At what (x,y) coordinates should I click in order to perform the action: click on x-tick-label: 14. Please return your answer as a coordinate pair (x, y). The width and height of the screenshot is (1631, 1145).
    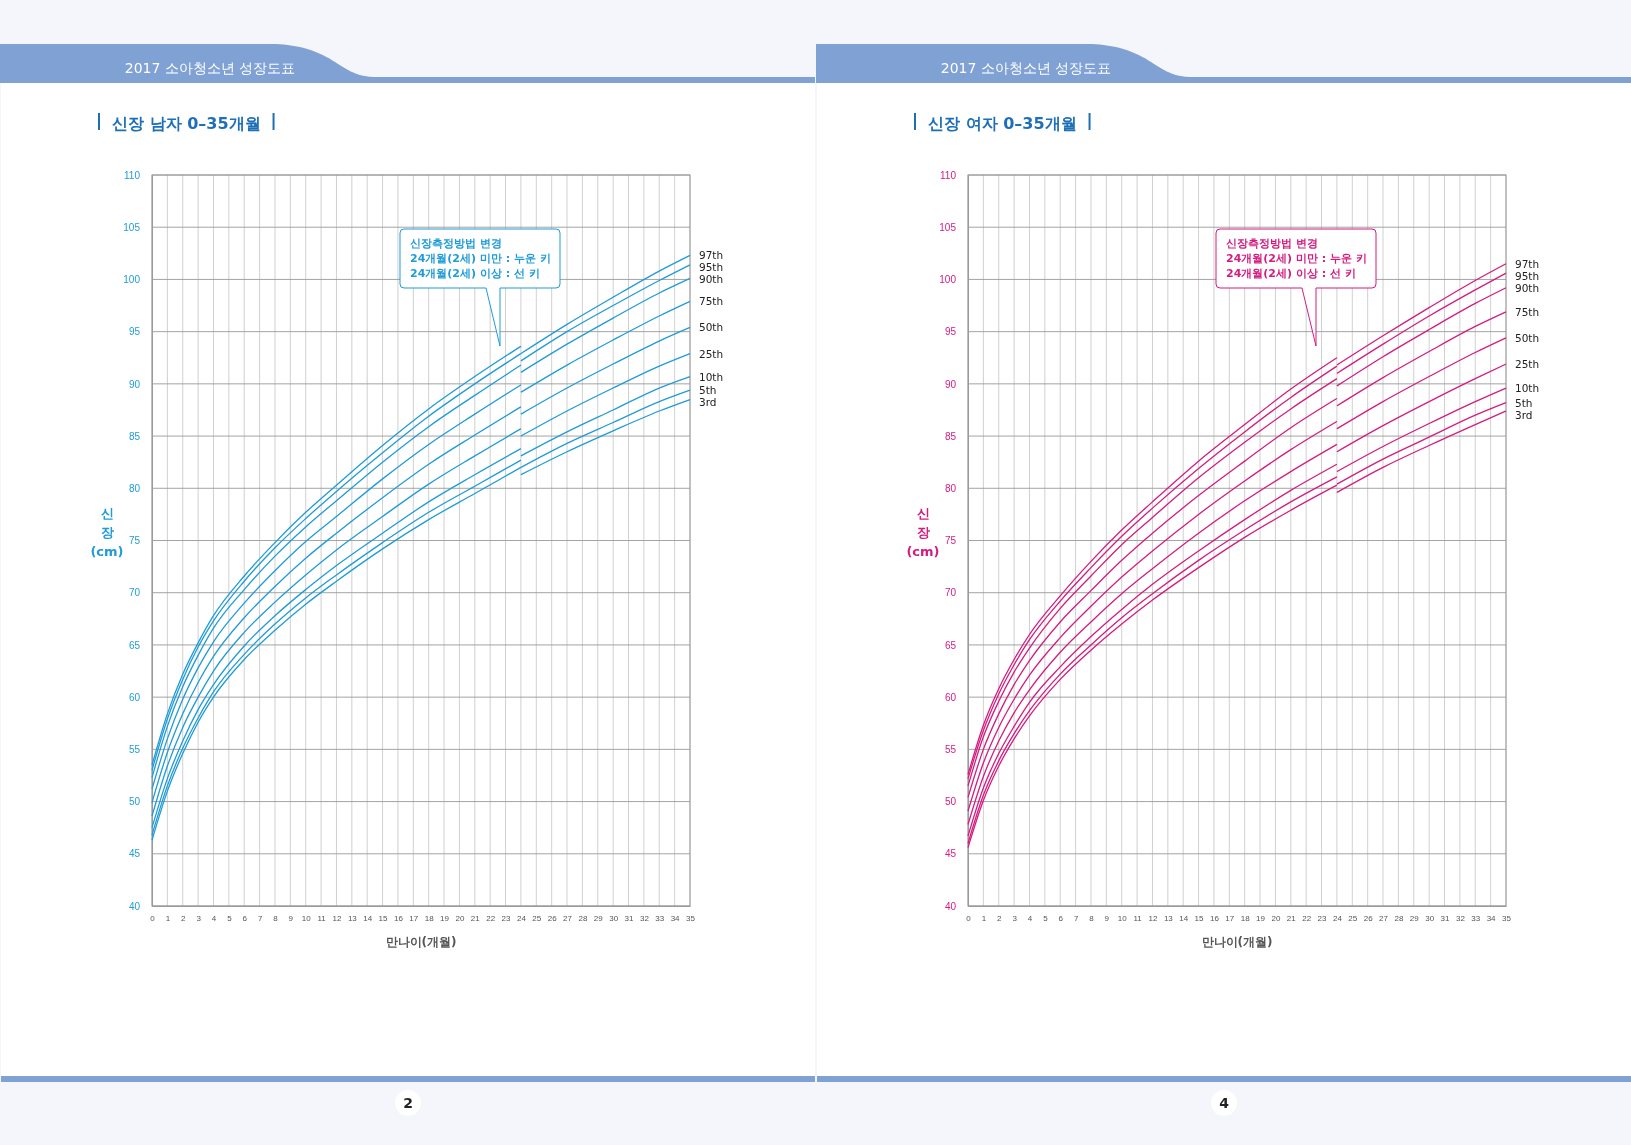
    Looking at the image, I should click on (368, 918).